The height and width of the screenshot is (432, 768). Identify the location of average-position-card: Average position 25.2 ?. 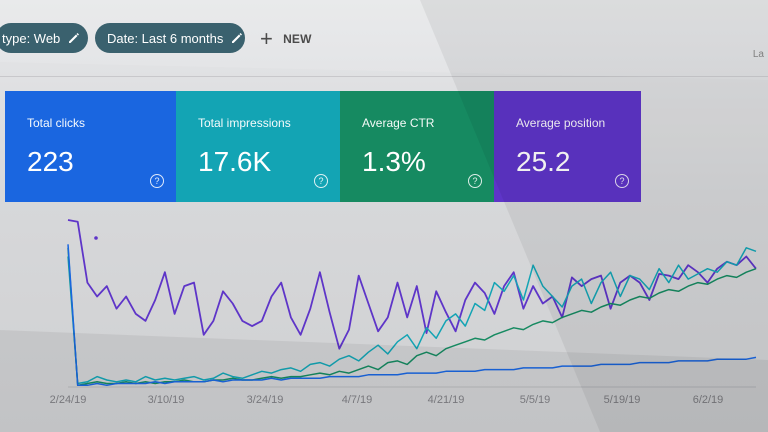
(567, 146).